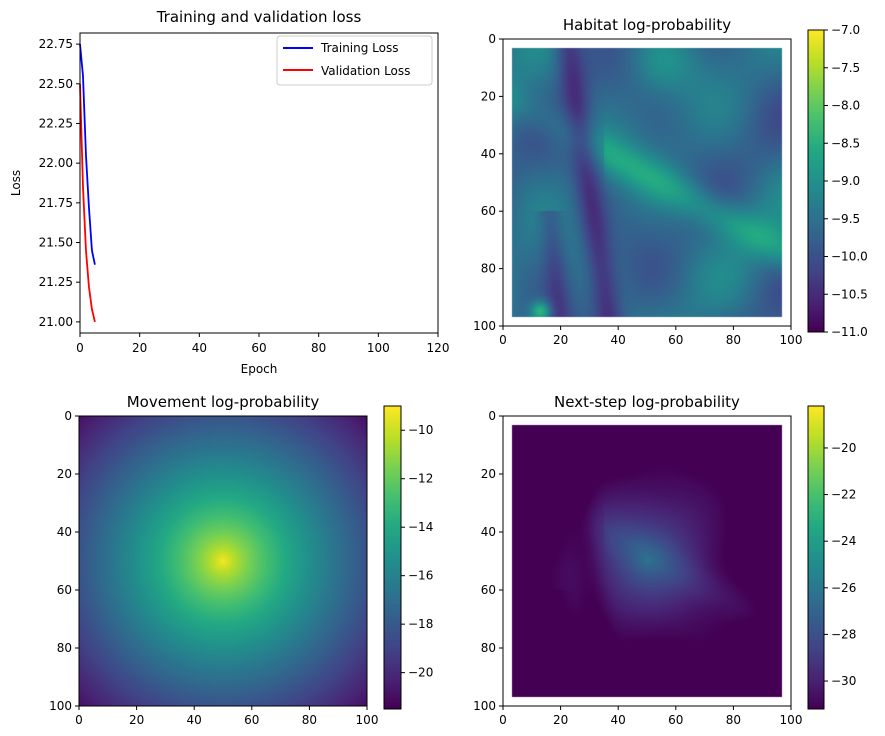 The width and height of the screenshot is (885, 736). I want to click on habitat-y-tick-label: 80, so click(488, 269).